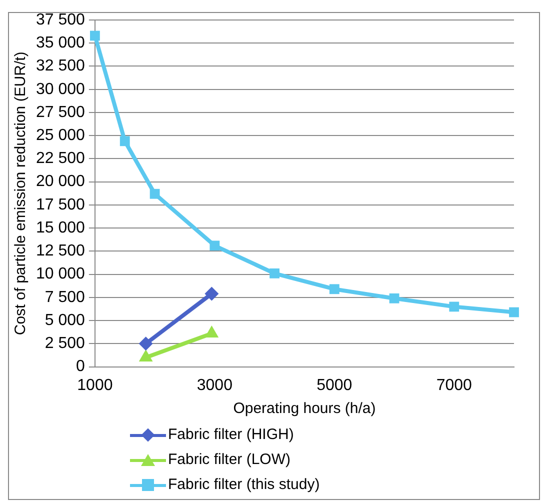 Image resolution: width=542 pixels, height=502 pixels. What do you see at coordinates (304, 409) in the screenshot?
I see `x-axis-title: Operating hours (h/a)` at bounding box center [304, 409].